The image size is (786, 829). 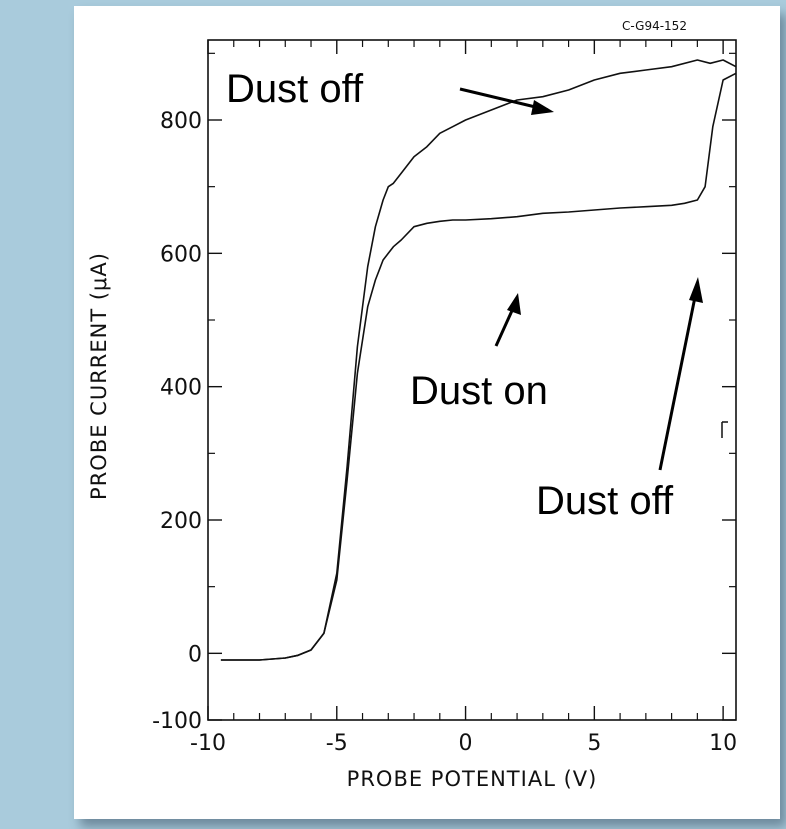 I want to click on x-tick-label: 0, so click(x=466, y=743).